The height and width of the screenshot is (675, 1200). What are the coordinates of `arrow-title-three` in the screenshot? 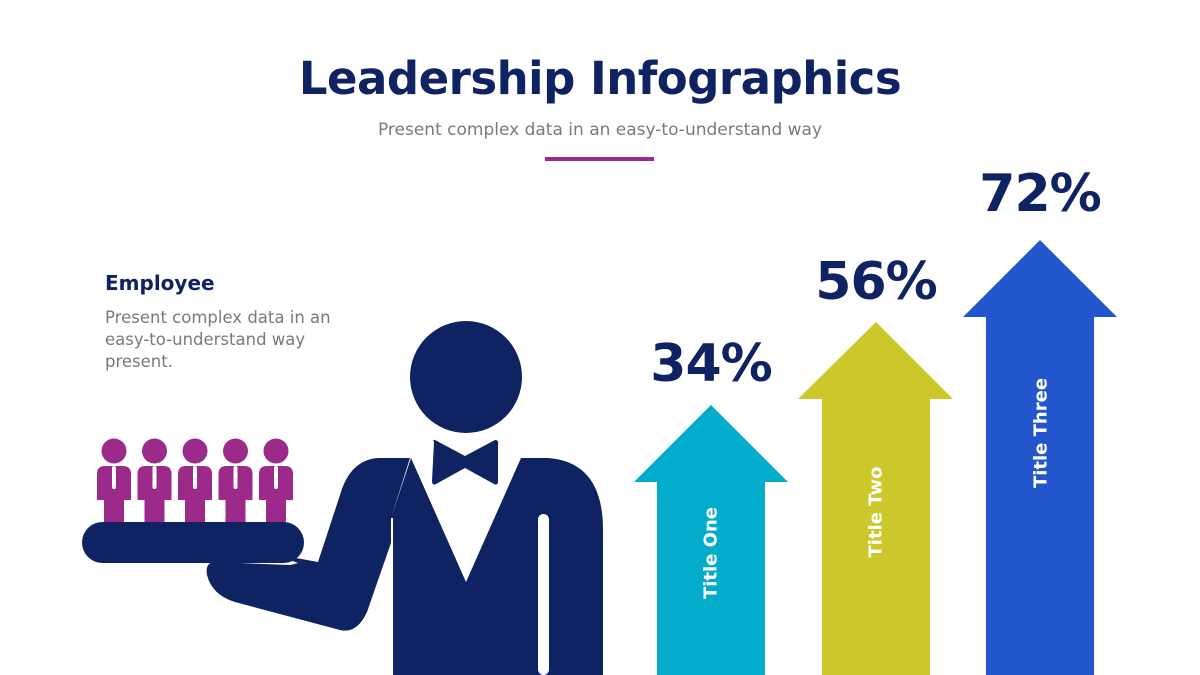 It's located at (1040, 457).